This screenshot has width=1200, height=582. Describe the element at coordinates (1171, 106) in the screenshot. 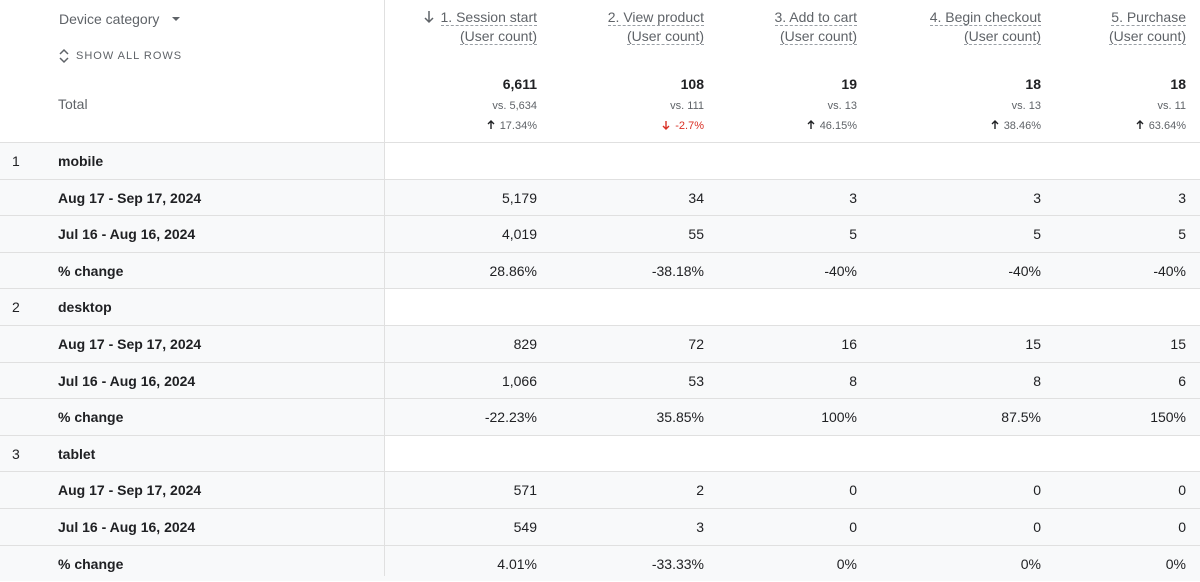

I see `total-comparison: vs. 11` at that location.